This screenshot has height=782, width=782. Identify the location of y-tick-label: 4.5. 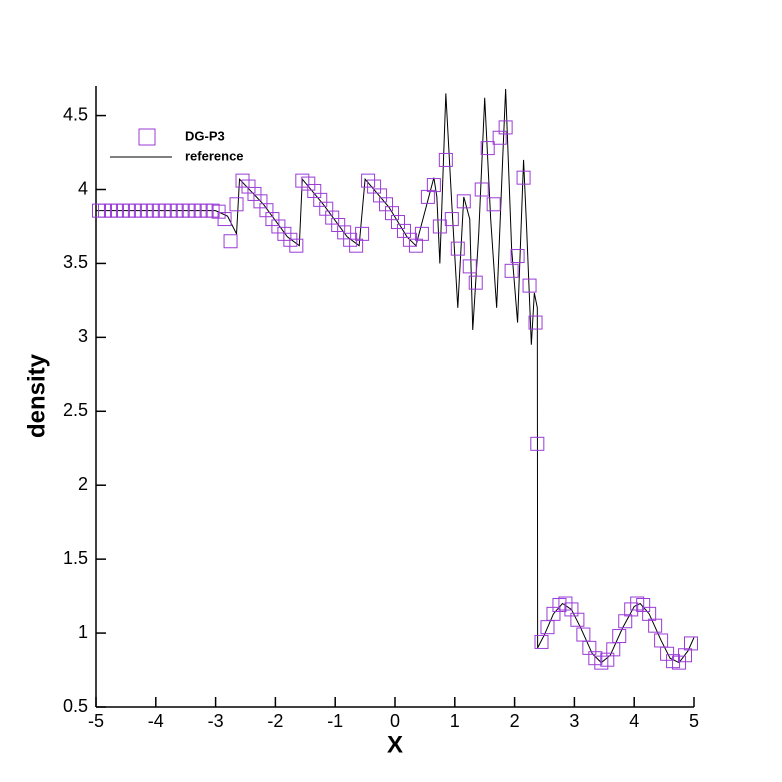
(75, 114).